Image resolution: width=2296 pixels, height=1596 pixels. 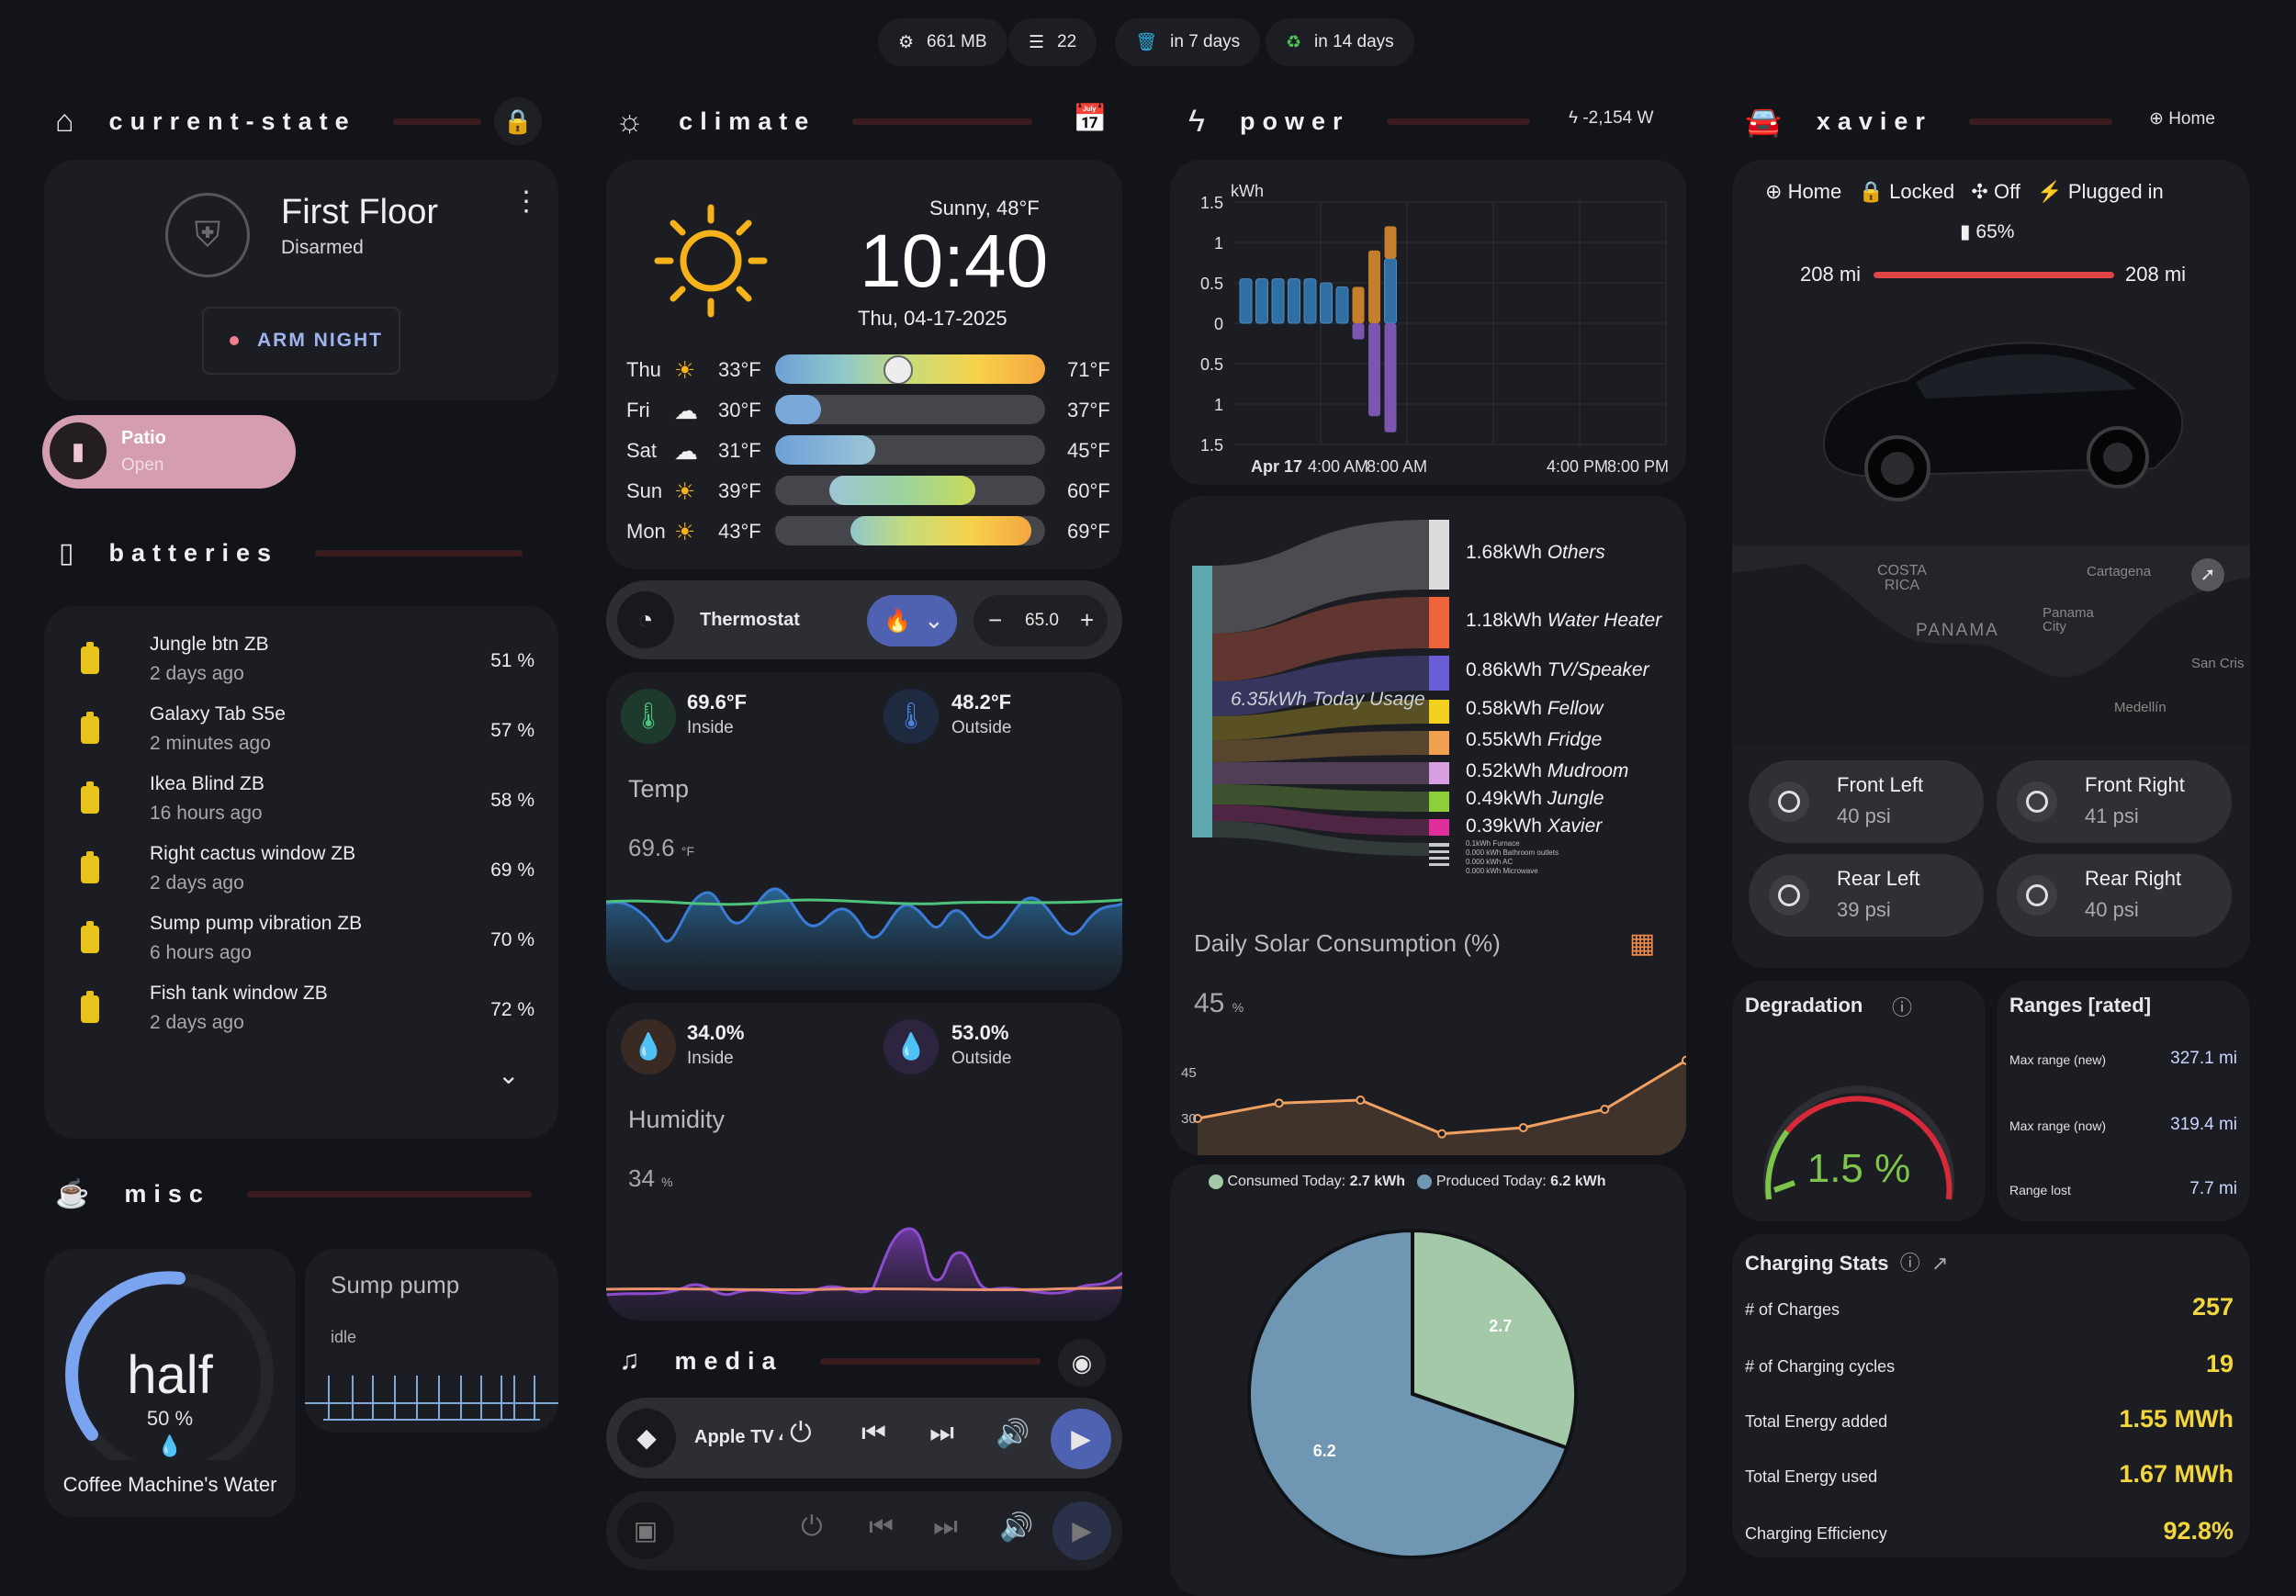 What do you see at coordinates (1340, 42) in the screenshot?
I see `recycle-pill: ♻ in 14 days` at bounding box center [1340, 42].